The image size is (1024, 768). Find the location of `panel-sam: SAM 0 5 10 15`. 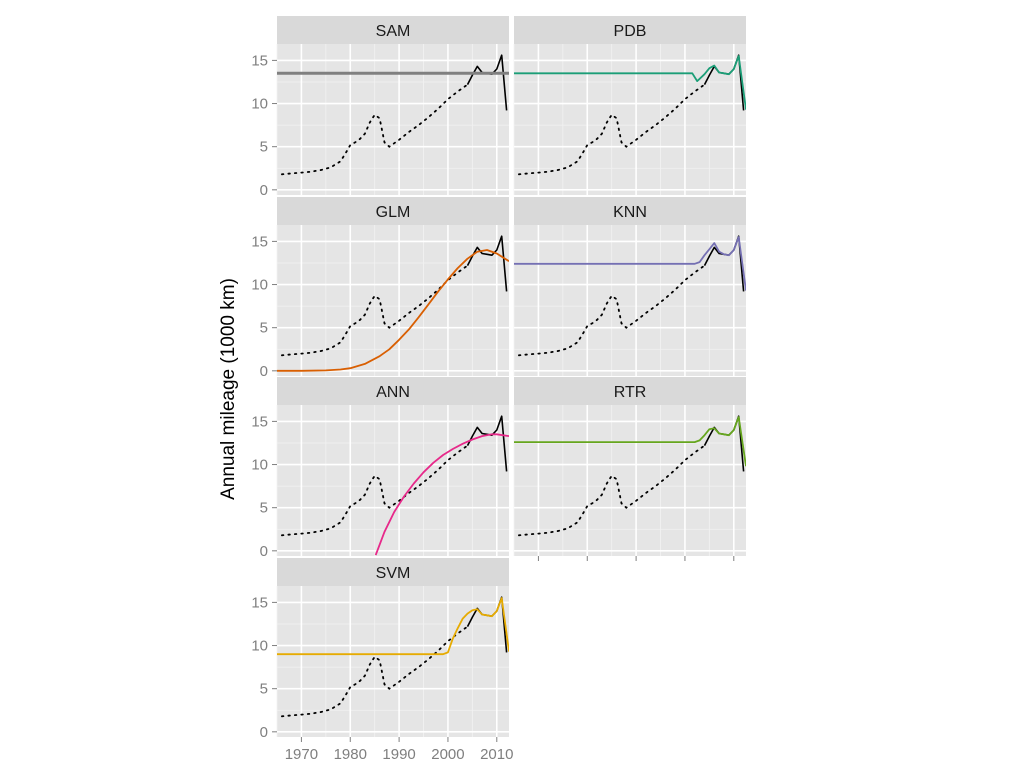

panel-sam: SAM 0 5 10 15 is located at coordinates (380, 107).